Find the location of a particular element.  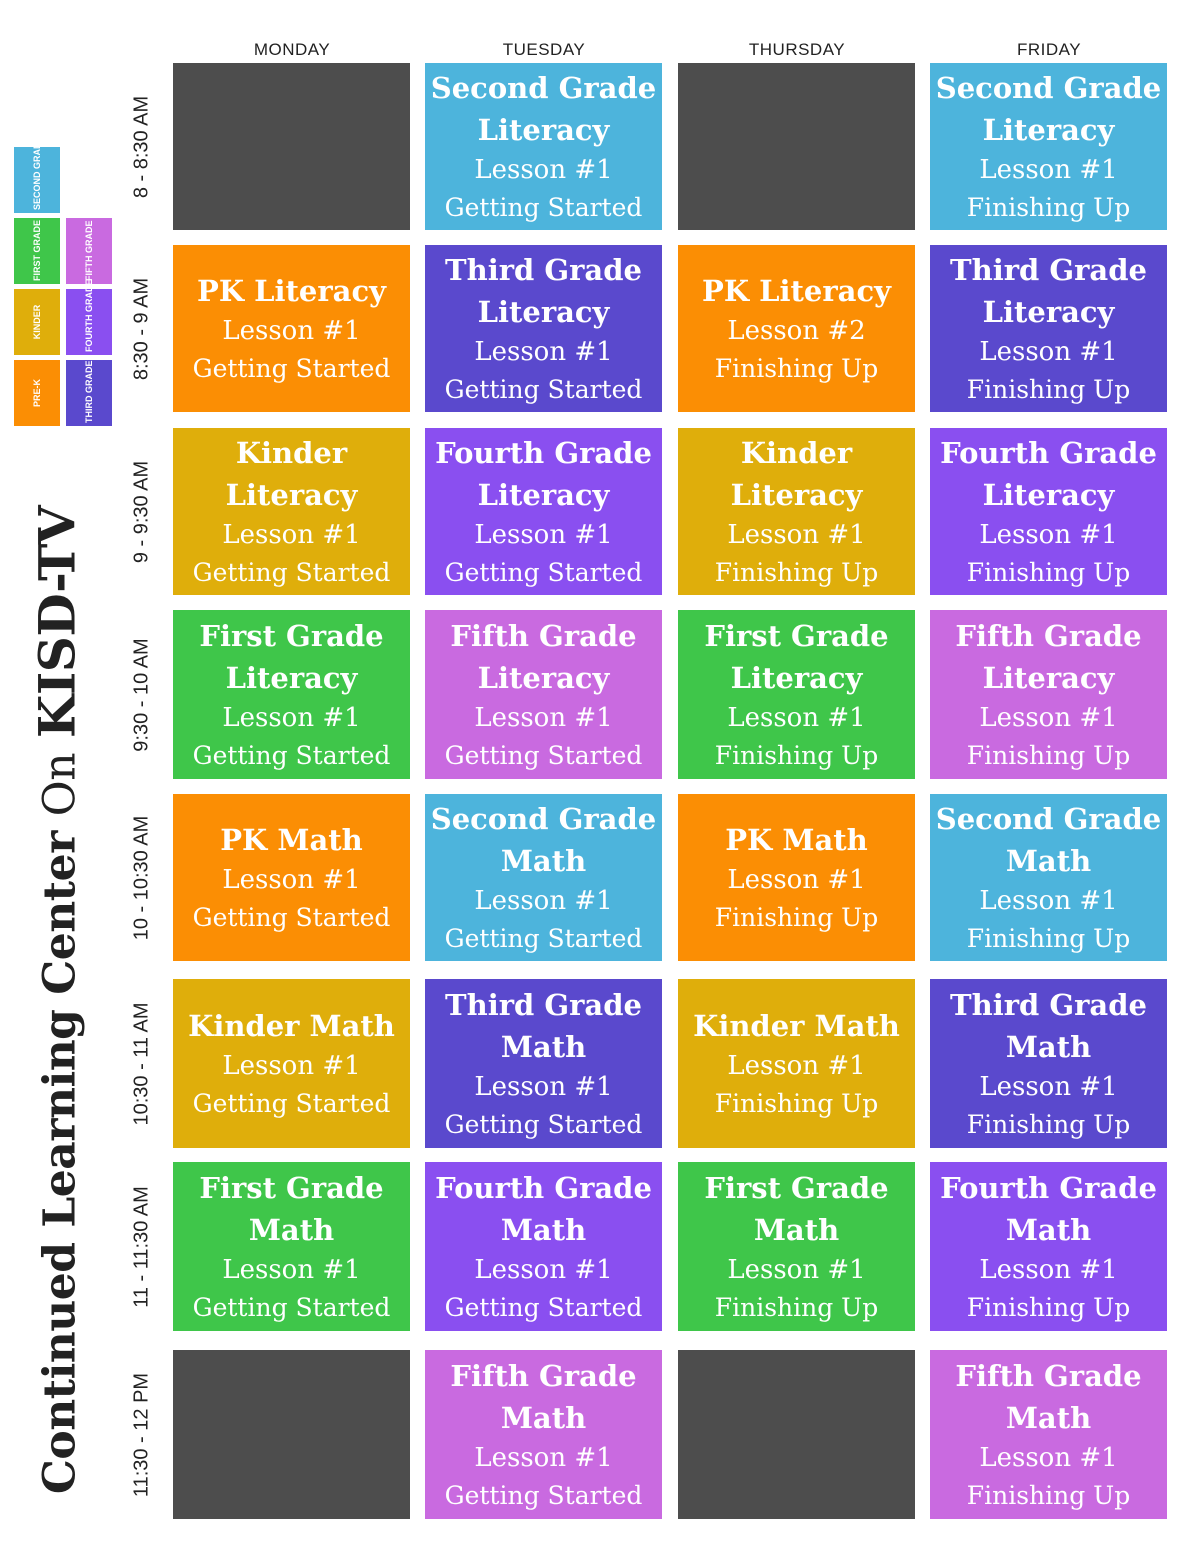

time-label-text: 11 - 11:30 AM is located at coordinates (141, 1246).